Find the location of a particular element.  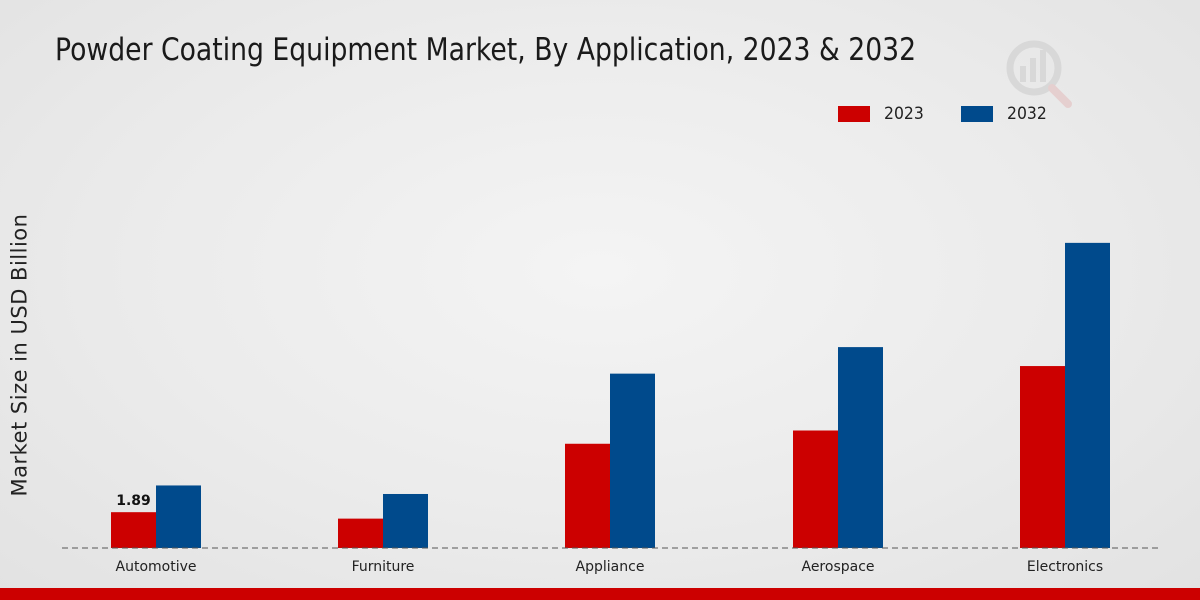

bar-automotive-2032 is located at coordinates (178, 516).